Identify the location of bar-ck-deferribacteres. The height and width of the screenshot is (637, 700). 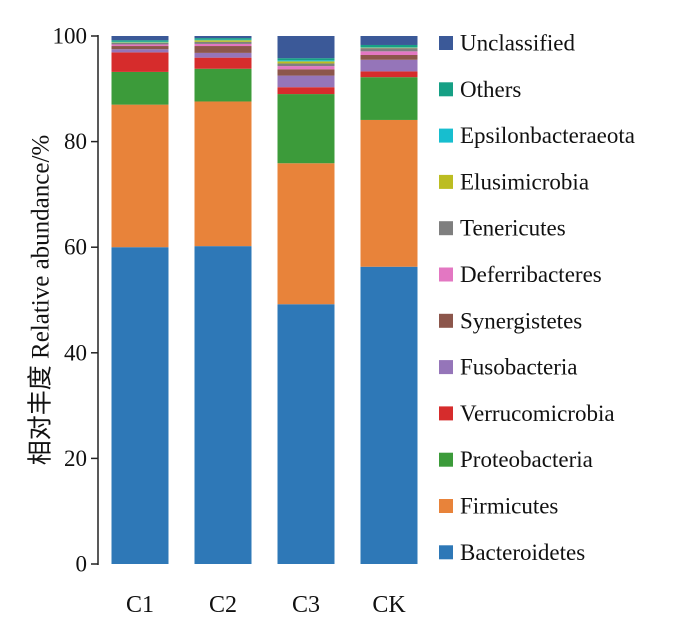
(389, 53).